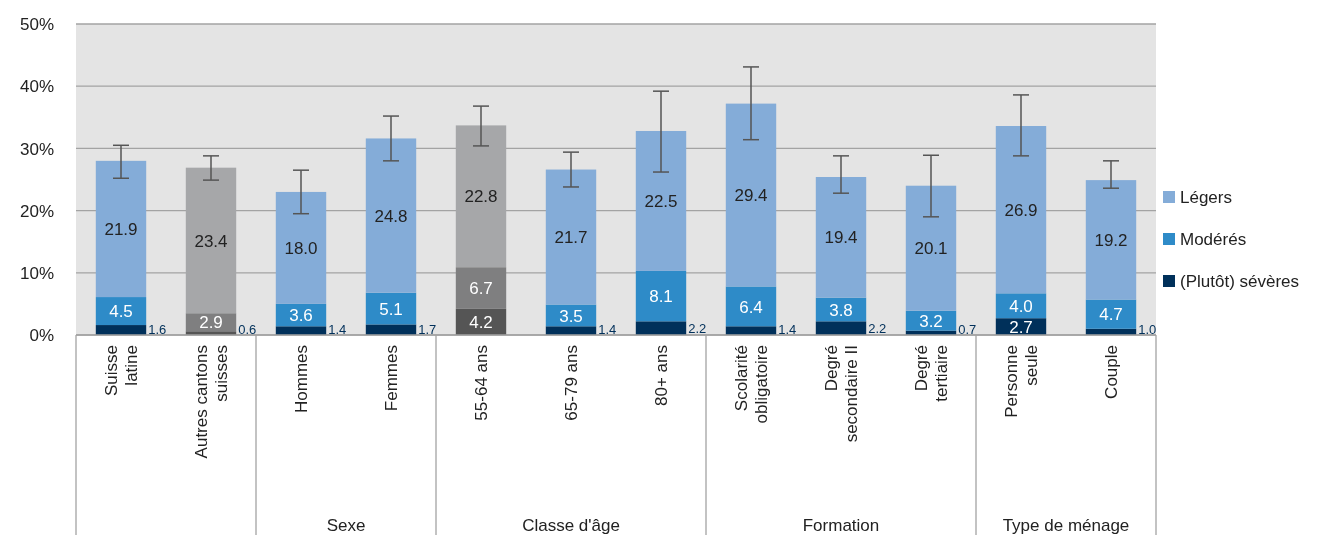 The width and height of the screenshot is (1333, 535). I want to click on x-tick-label: Couple, so click(1112, 372).